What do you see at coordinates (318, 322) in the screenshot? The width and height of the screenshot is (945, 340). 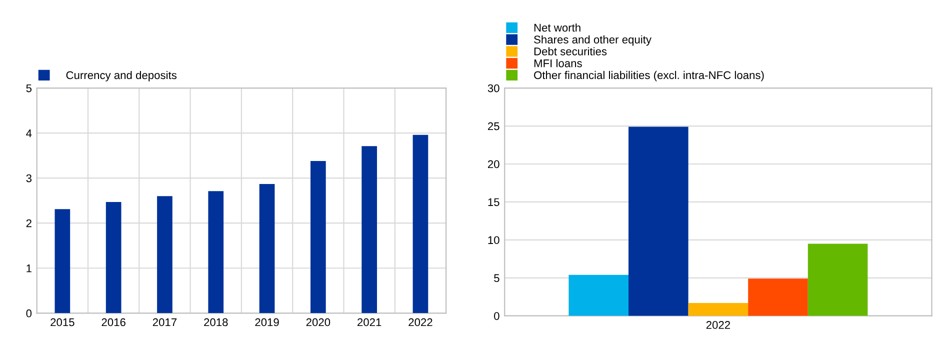 I see `x-tick-label: 2020` at bounding box center [318, 322].